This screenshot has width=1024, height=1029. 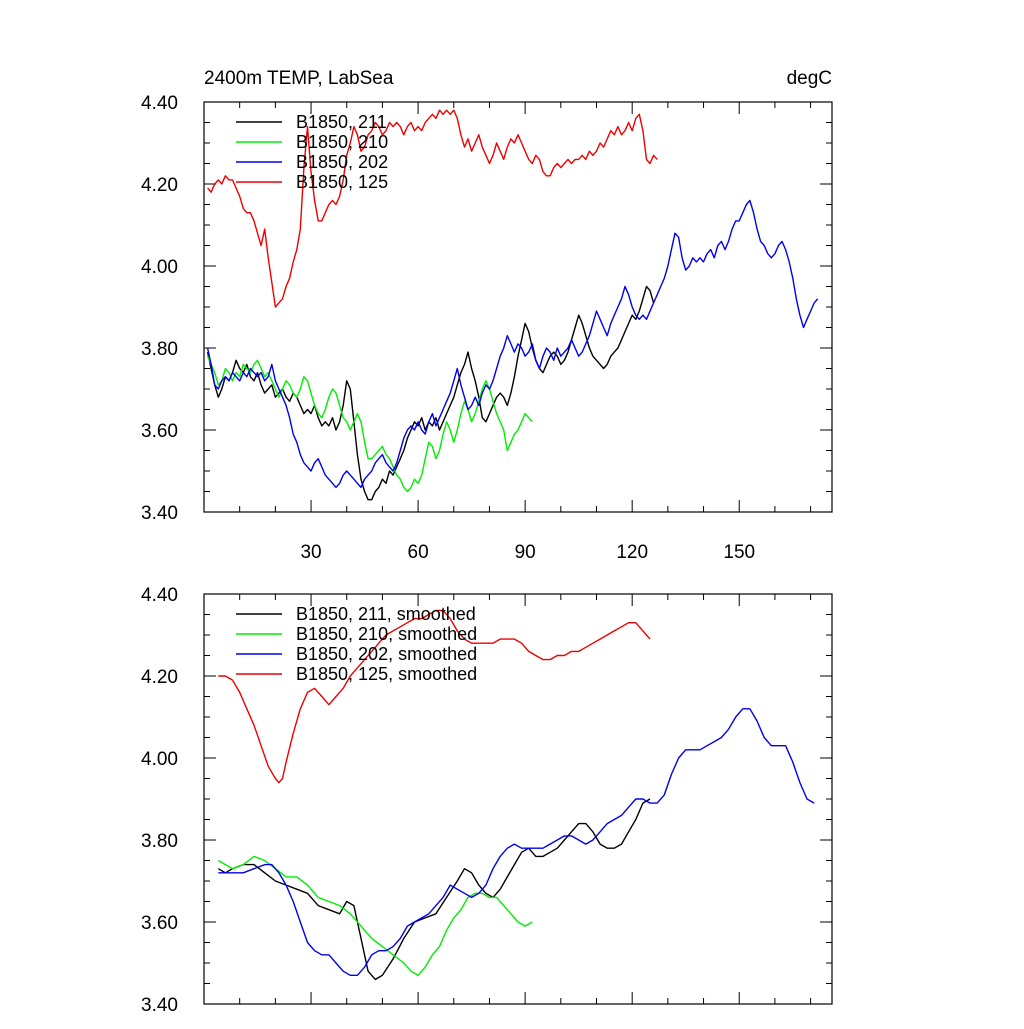 I want to click on x-tick-label: 90, so click(x=525, y=552).